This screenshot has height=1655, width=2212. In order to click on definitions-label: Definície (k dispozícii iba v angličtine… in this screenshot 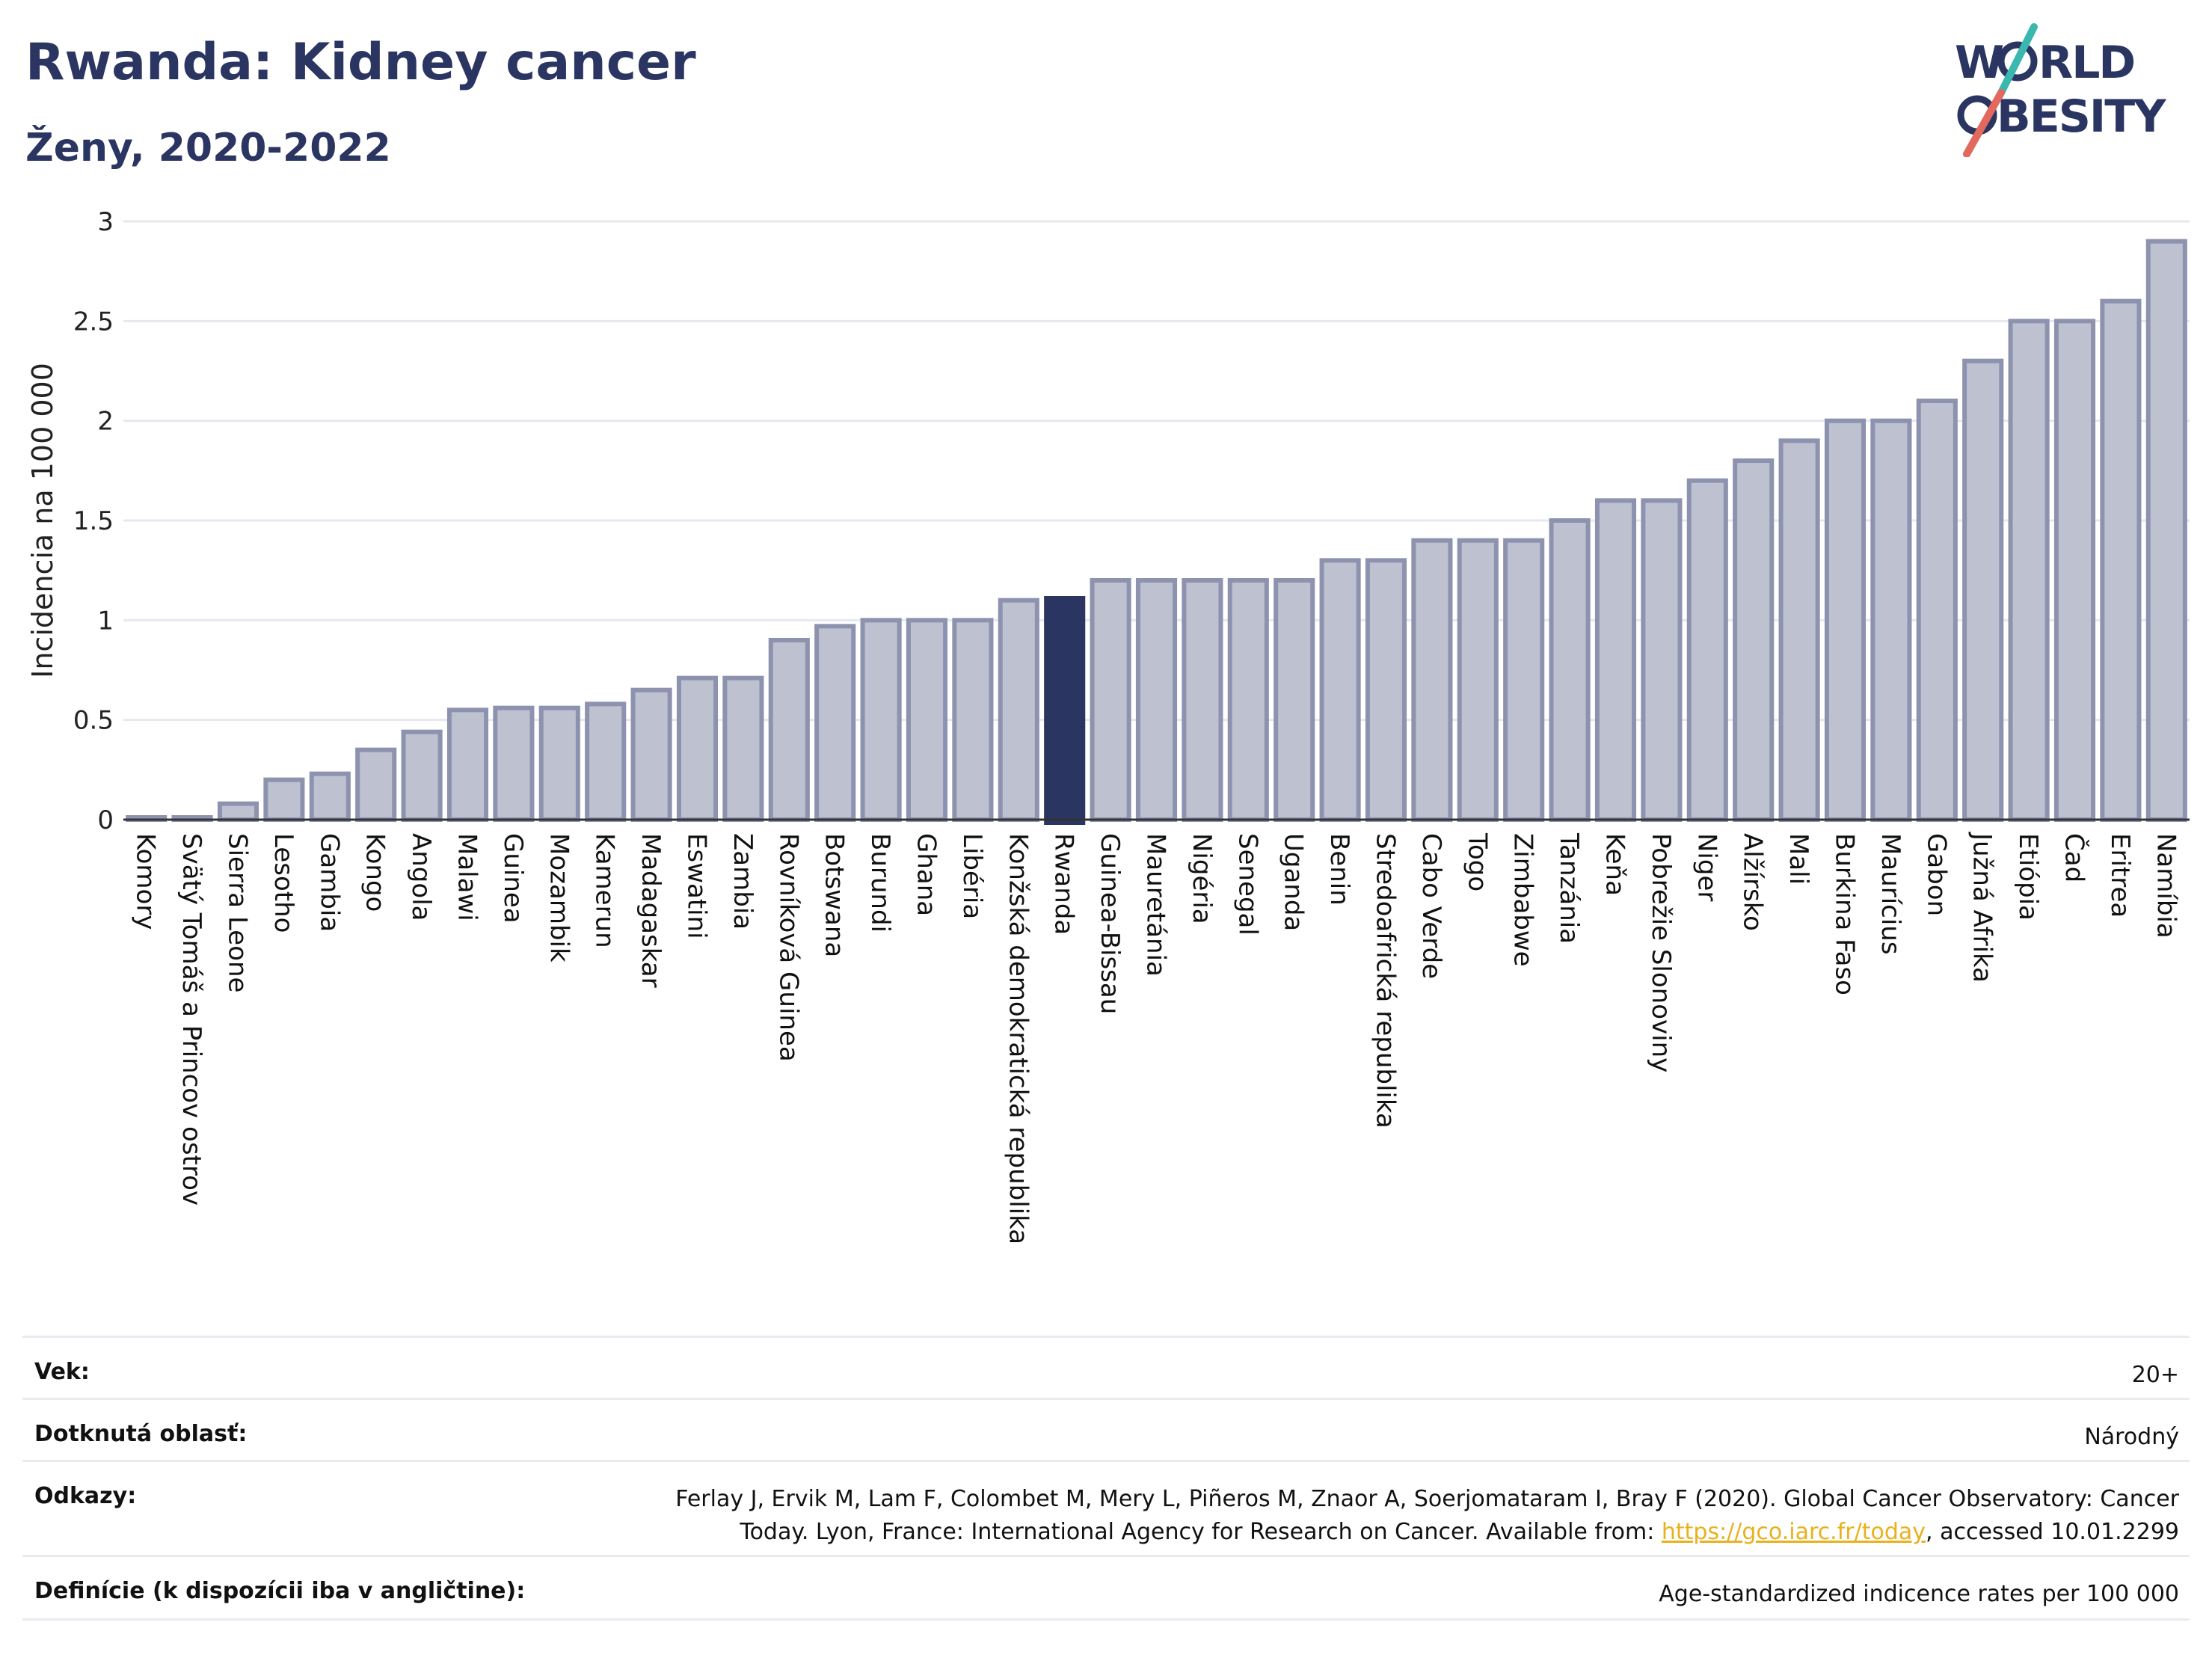, I will do `click(280, 1591)`.